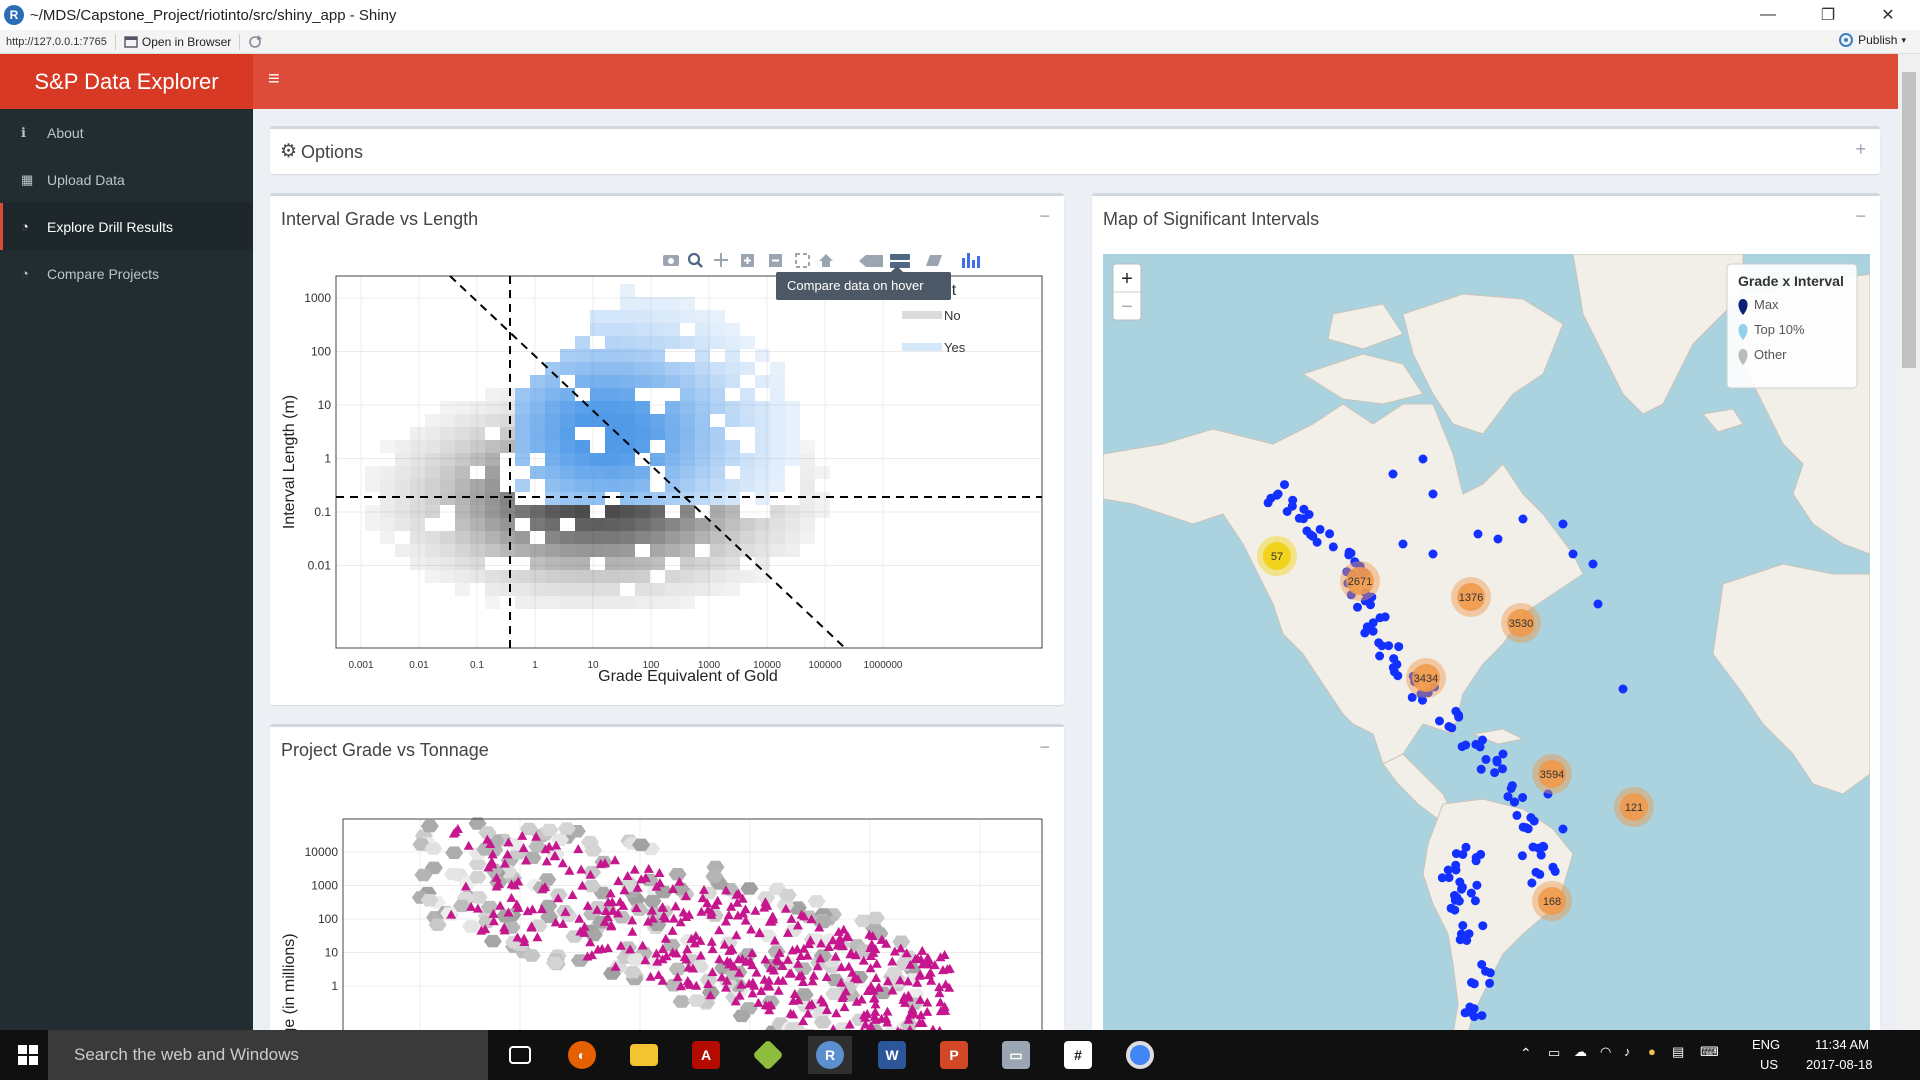 Image resolution: width=1920 pixels, height=1080 pixels. I want to click on app-header: S&P Data Explorer ≡, so click(949, 81).